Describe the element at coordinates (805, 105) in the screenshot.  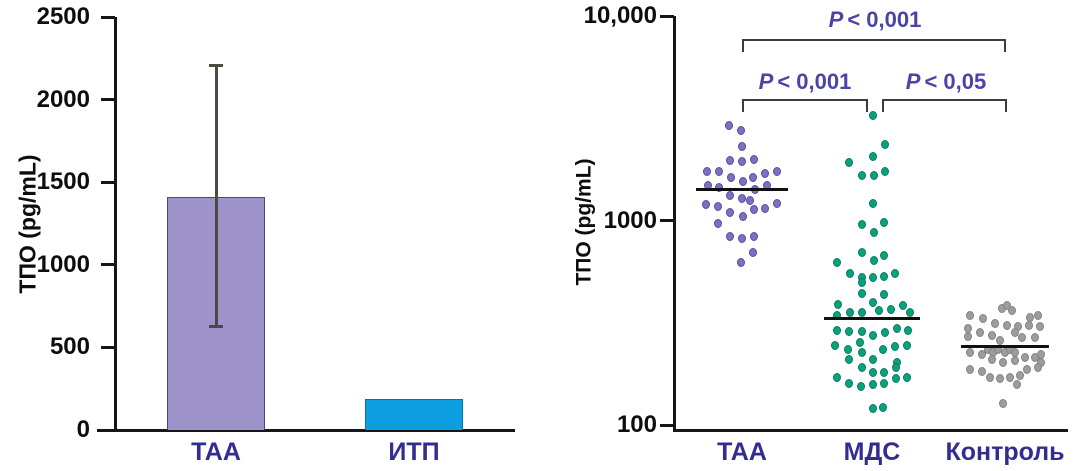
I see `significance-bracket-taa-mds` at that location.